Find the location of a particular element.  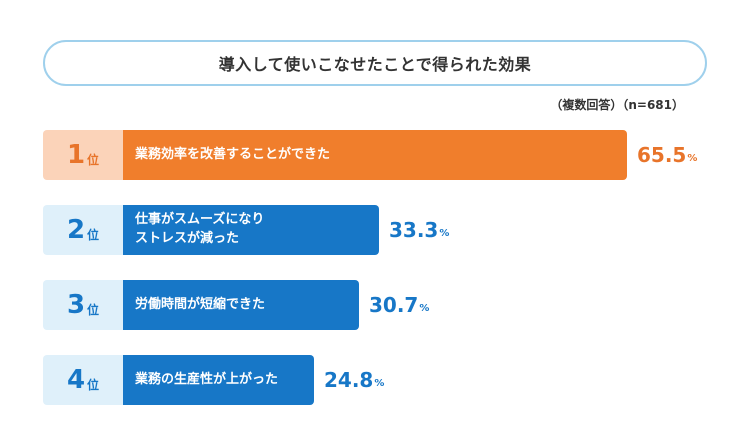

bar-label: 業務効率を改善することができた is located at coordinates (233, 154).